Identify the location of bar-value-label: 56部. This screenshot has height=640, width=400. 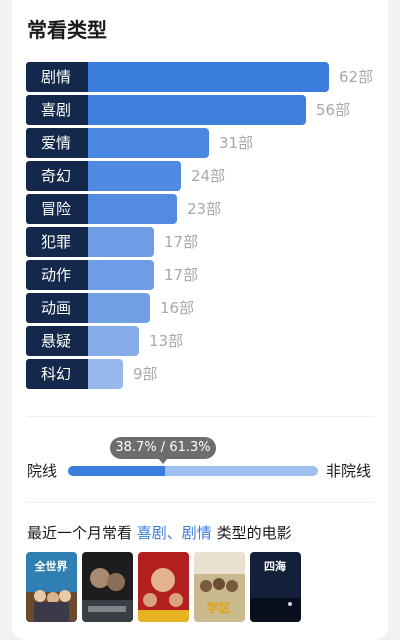
(333, 110).